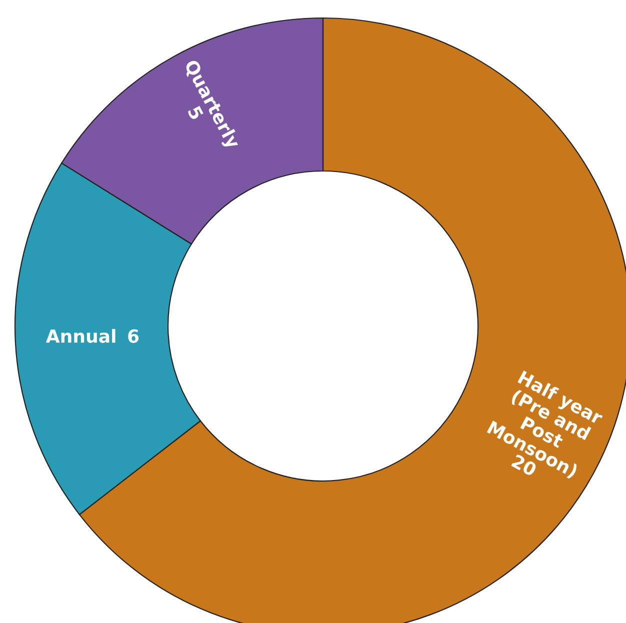 The image size is (626, 623). Describe the element at coordinates (81, 335) in the screenshot. I see `slice-label: Annual` at that location.